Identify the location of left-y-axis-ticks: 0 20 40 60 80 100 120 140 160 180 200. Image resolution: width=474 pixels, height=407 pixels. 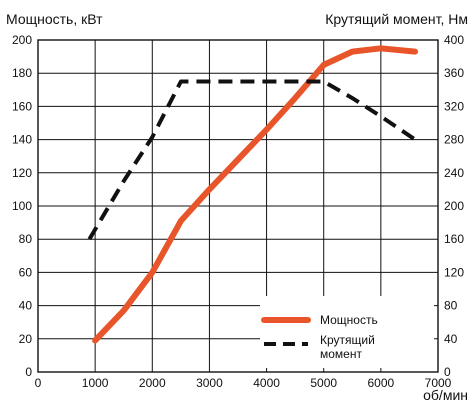
(22, 206).